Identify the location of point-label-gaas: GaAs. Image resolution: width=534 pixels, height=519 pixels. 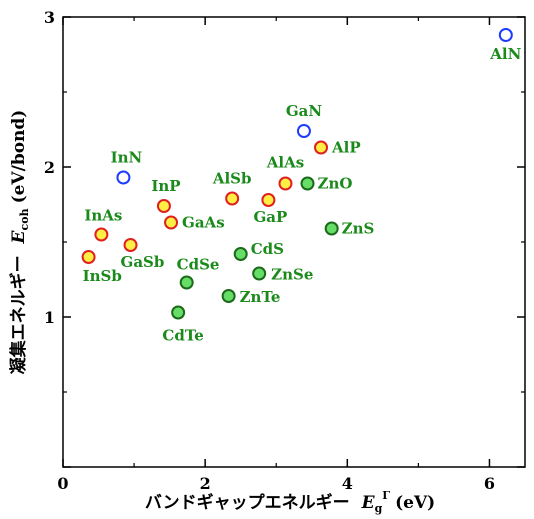
(203, 223).